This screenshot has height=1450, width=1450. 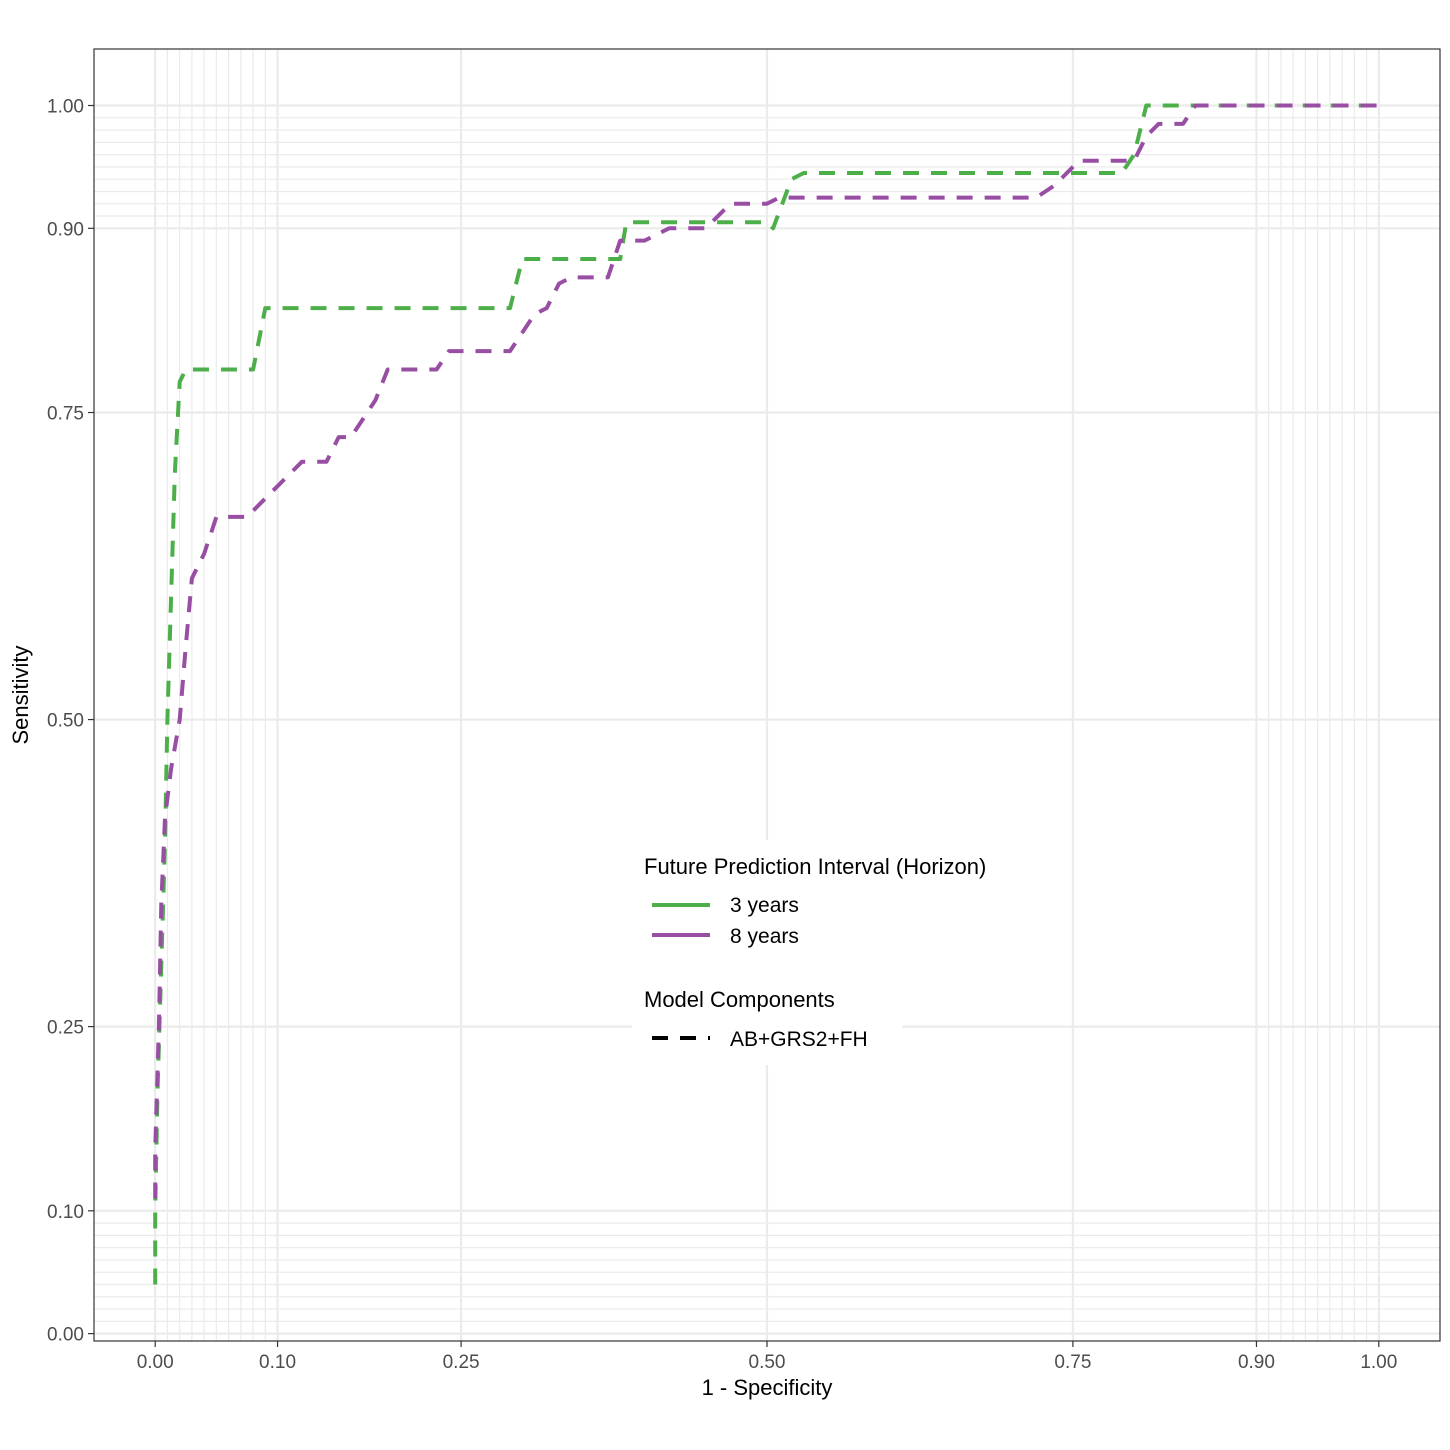 I want to click on legend-color-title: Future Prediction Interval (Horizon), so click(x=815, y=866).